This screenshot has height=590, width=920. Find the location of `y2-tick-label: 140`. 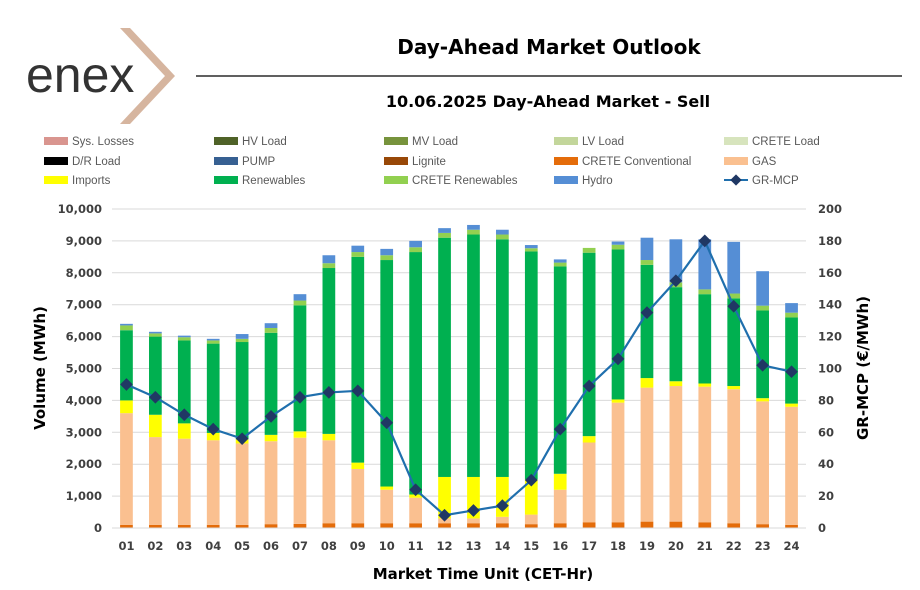

y2-tick-label: 140 is located at coordinates (830, 305).